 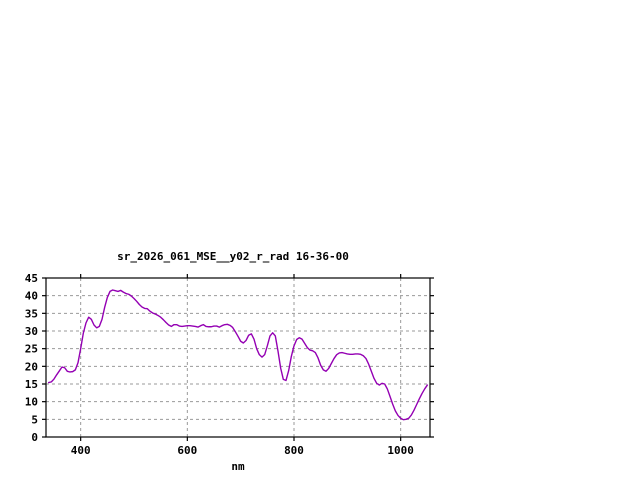 I want to click on x-axis-title: nm, so click(x=238, y=466).